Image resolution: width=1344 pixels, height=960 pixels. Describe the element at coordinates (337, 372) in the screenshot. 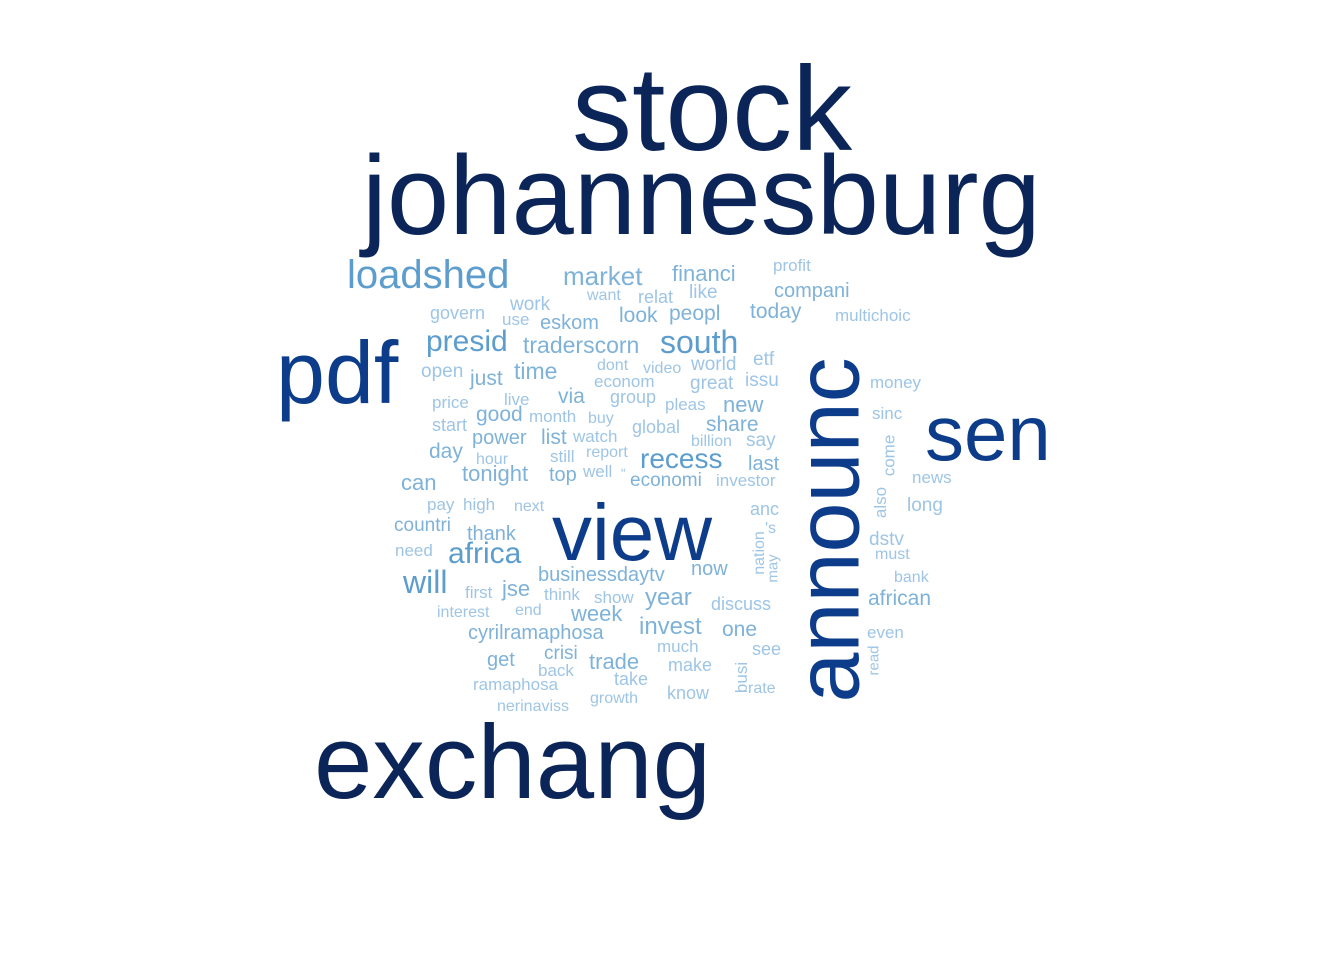

I see `cloud-word: pdf` at that location.